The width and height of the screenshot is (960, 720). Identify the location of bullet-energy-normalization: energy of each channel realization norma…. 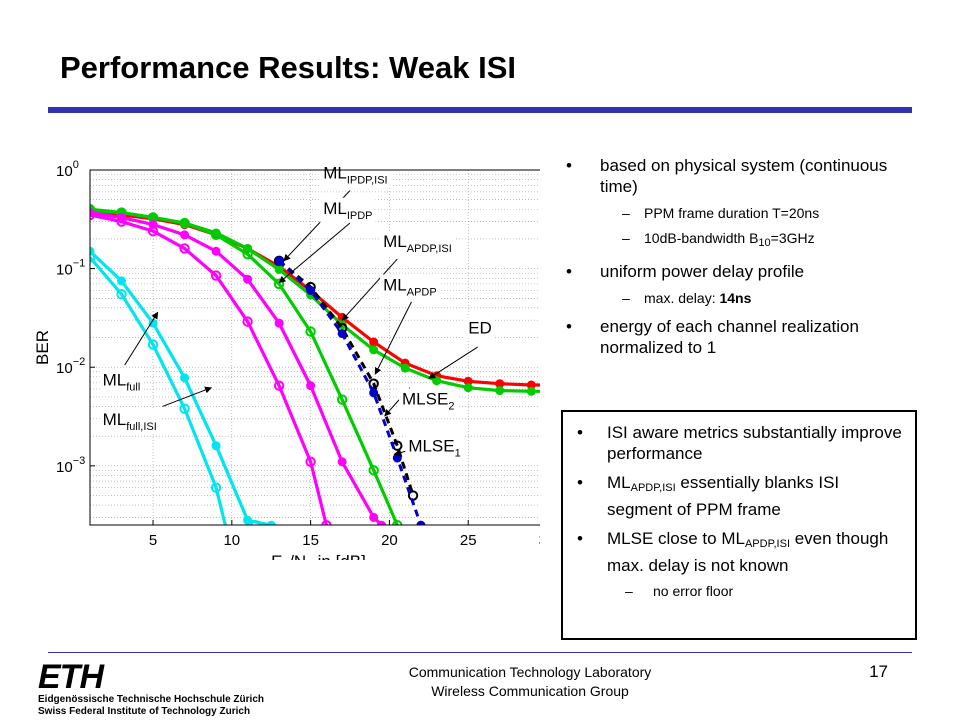
(736, 337).